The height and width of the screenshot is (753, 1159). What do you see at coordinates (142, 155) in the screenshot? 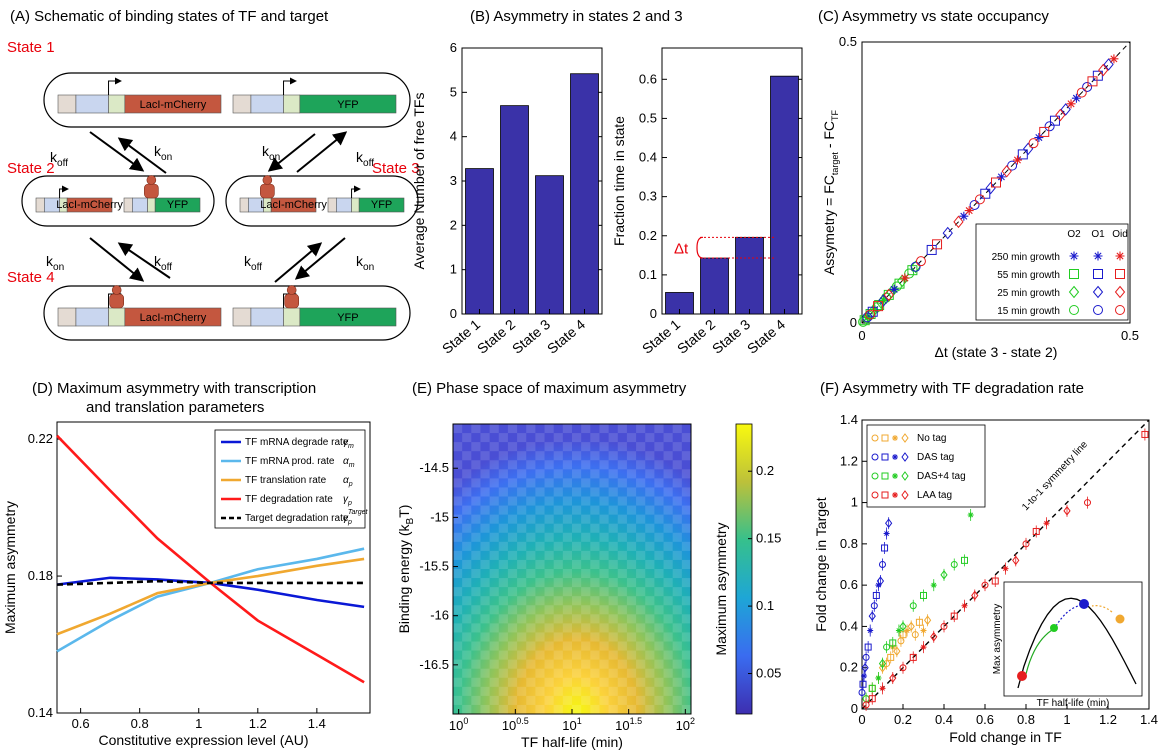
I see `arrow-s2-to-s1` at bounding box center [142, 155].